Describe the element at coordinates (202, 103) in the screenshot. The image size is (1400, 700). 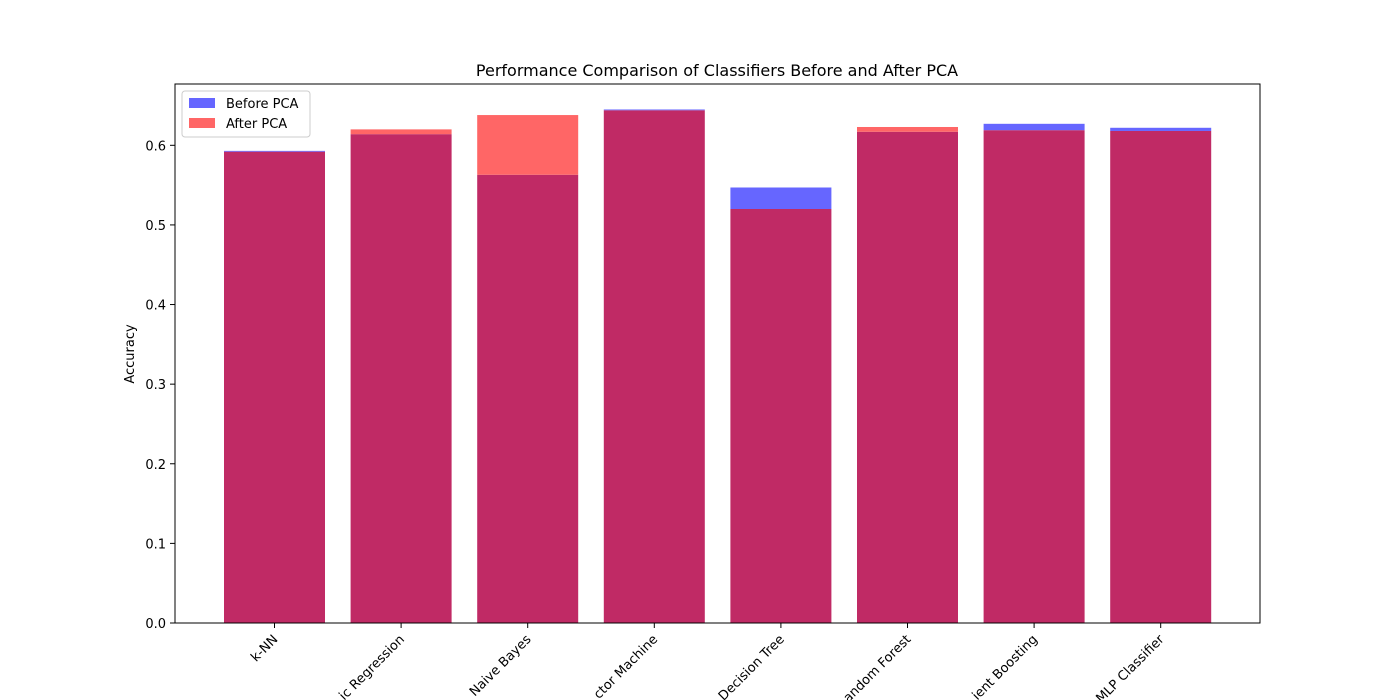
I see `legend-swatch-before` at that location.